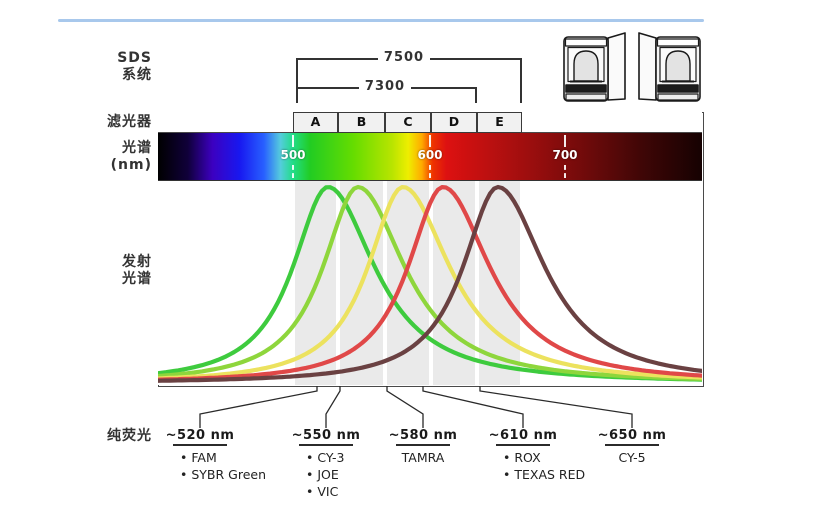 The height and width of the screenshot is (527, 831). What do you see at coordinates (499, 122) in the screenshot?
I see `filter-box-E: E` at bounding box center [499, 122].